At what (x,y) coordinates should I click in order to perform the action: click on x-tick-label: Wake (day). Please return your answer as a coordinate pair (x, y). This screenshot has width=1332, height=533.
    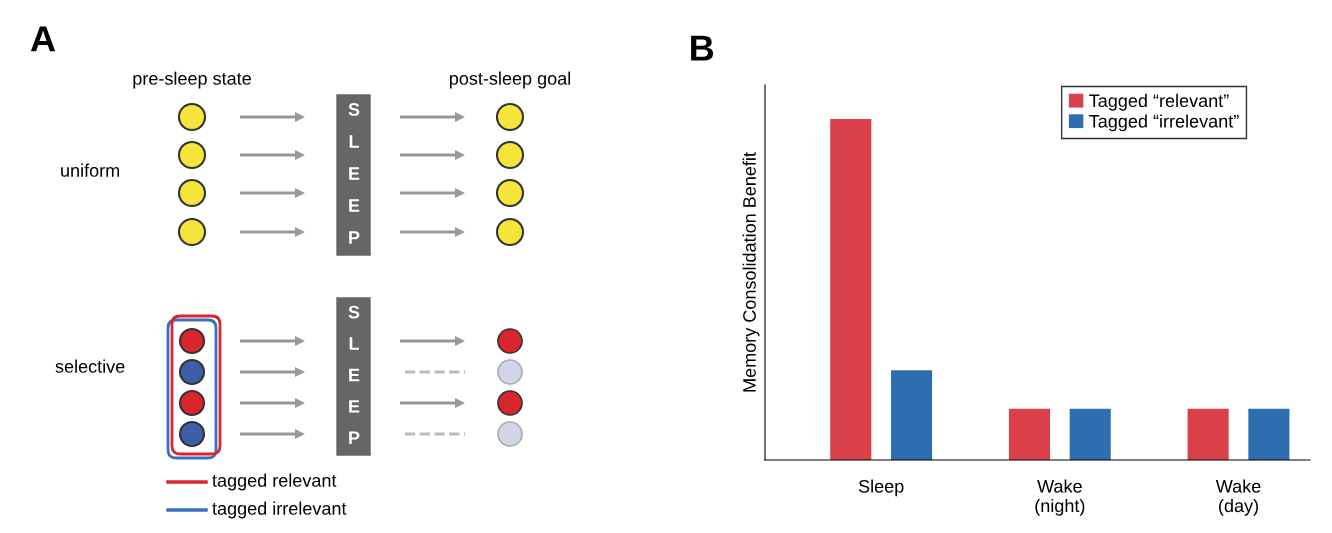
    Looking at the image, I should click on (1238, 497).